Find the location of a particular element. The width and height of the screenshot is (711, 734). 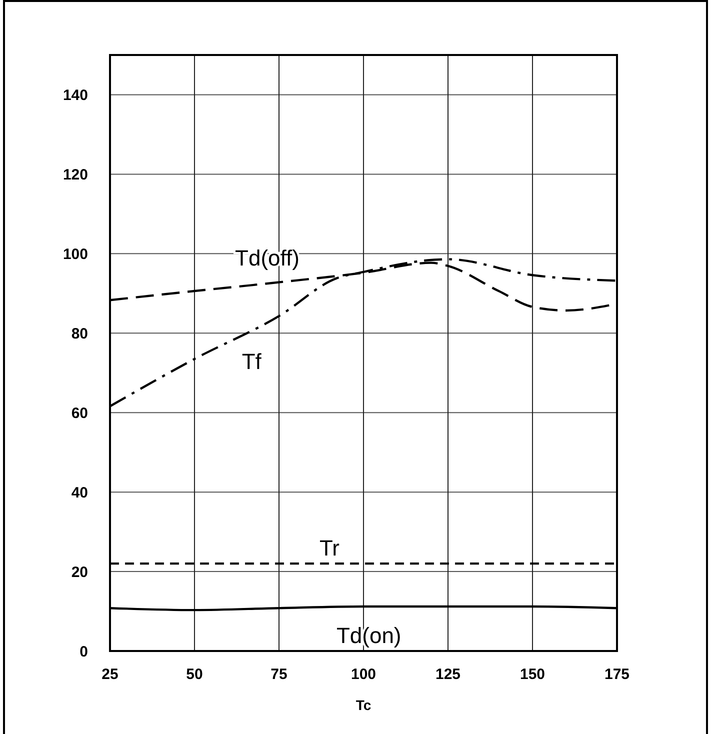

x-tick-label: 25 is located at coordinates (110, 674).